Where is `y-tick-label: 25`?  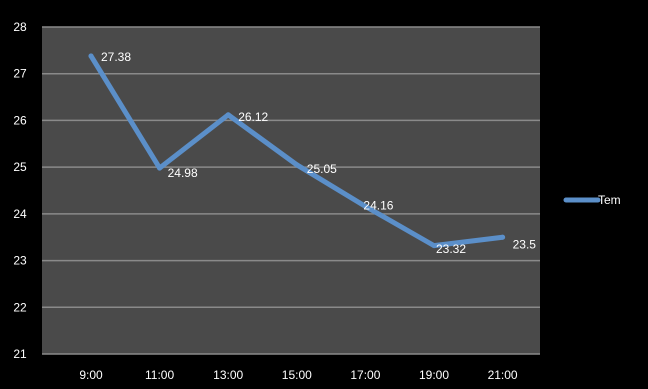
y-tick-label: 25 is located at coordinates (20, 167).